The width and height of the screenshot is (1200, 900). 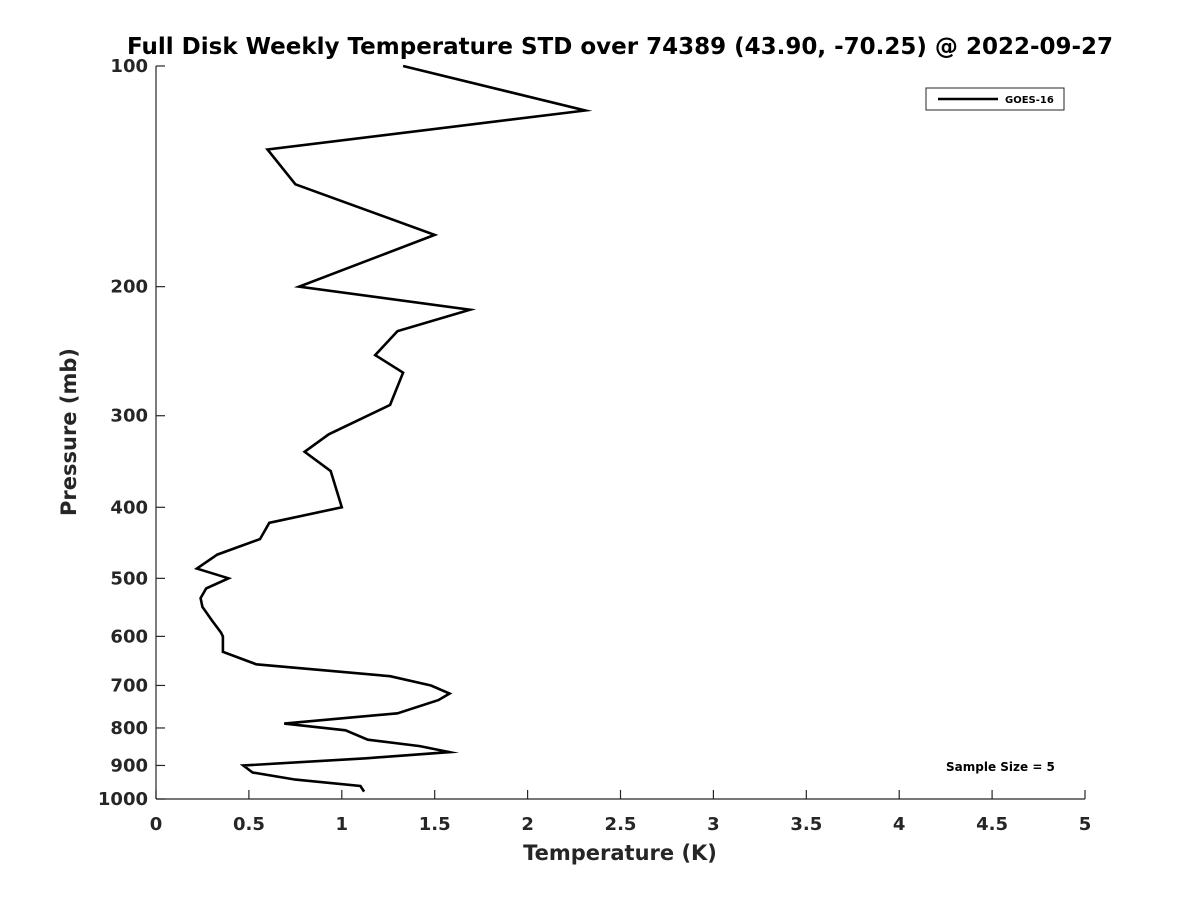 What do you see at coordinates (131, 433) in the screenshot?
I see `y-ticks: 100 200 300 400 500 600 700 800 900 1000` at bounding box center [131, 433].